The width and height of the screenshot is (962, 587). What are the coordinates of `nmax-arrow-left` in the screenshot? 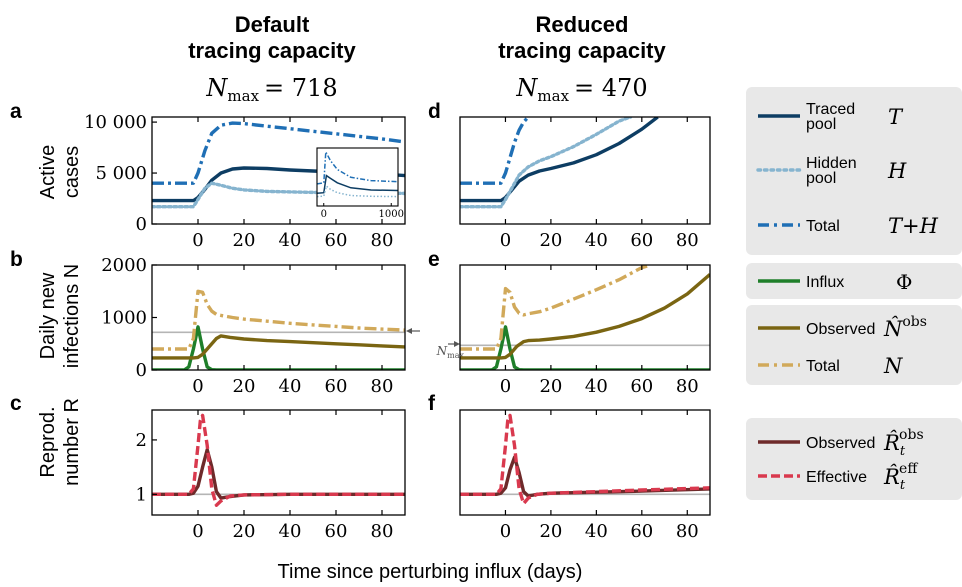 It's located at (413, 331).